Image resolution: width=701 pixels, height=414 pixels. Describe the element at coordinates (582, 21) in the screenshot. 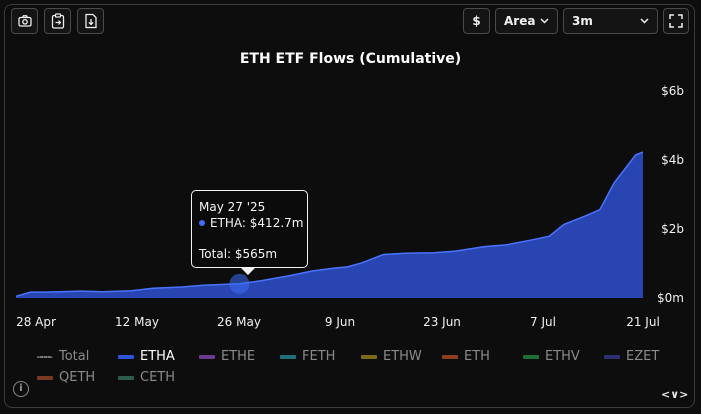

I see `range-value: 3m` at that location.